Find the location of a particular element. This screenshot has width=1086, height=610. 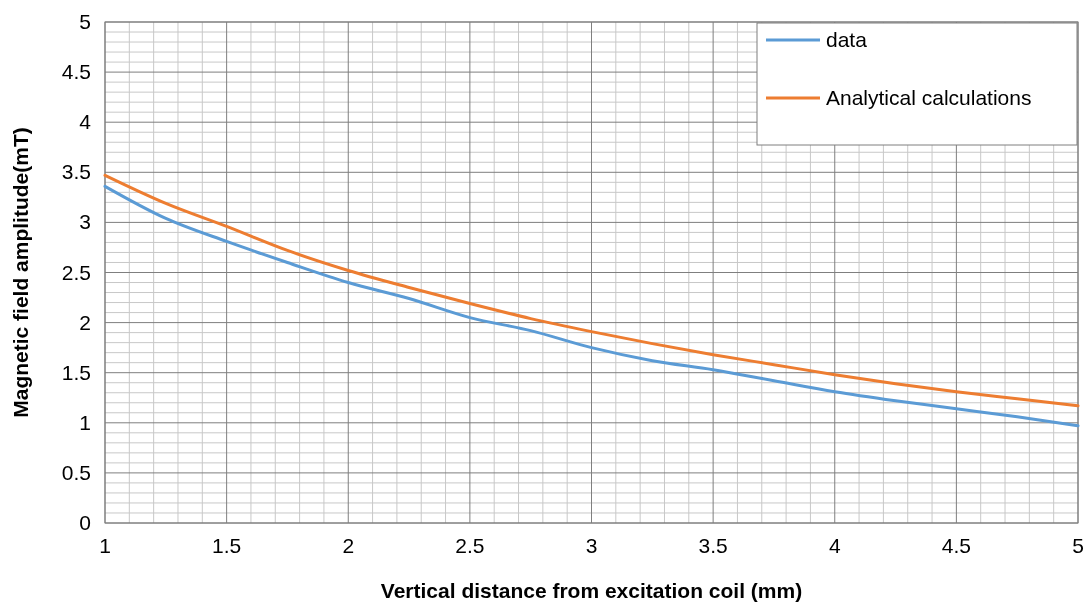

x-tick-label: 2 is located at coordinates (348, 545).